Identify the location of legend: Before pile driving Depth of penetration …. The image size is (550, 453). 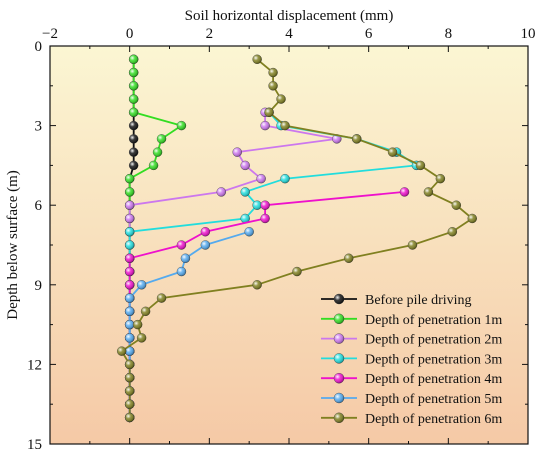
(411, 360).